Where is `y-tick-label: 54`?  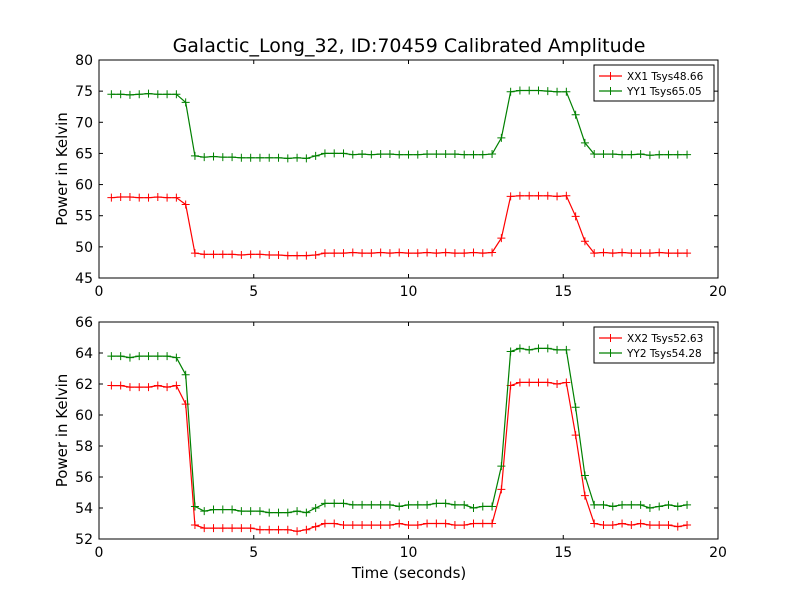
y-tick-label: 54 is located at coordinates (84, 509).